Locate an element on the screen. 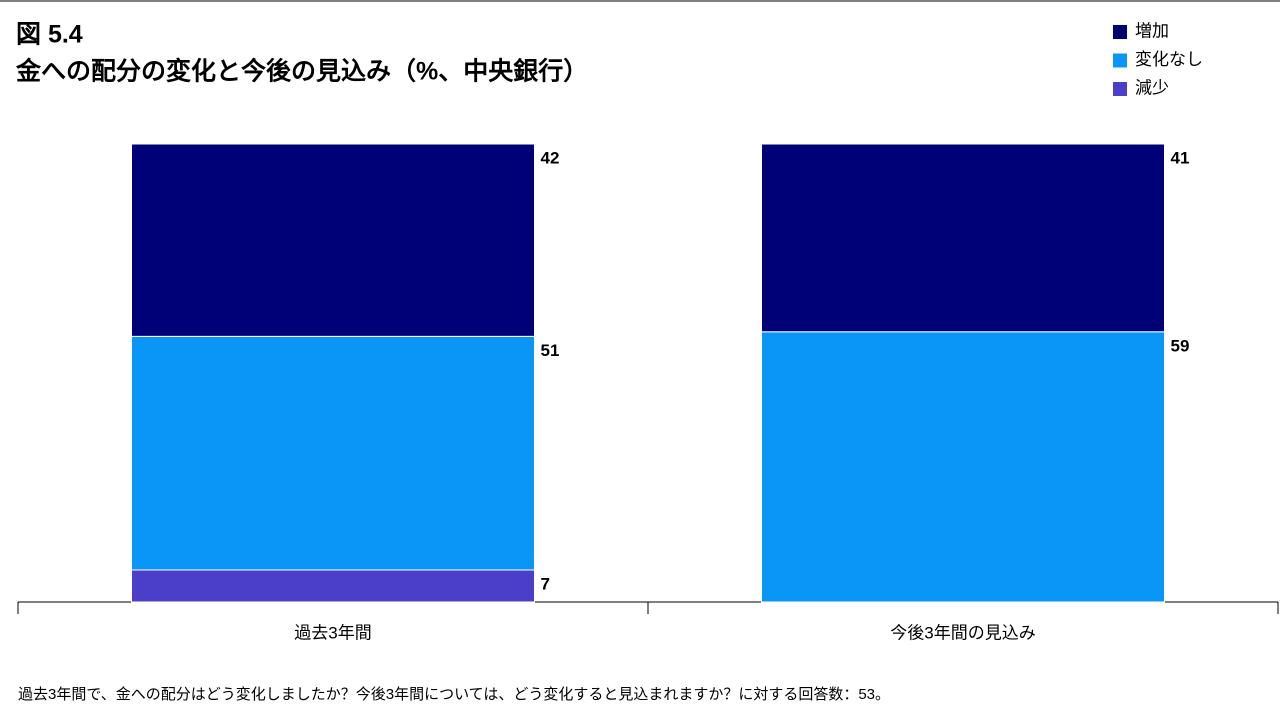 Image resolution: width=1280 pixels, height=720 pixels. figure-label: 図 5.4 is located at coordinates (49, 35).